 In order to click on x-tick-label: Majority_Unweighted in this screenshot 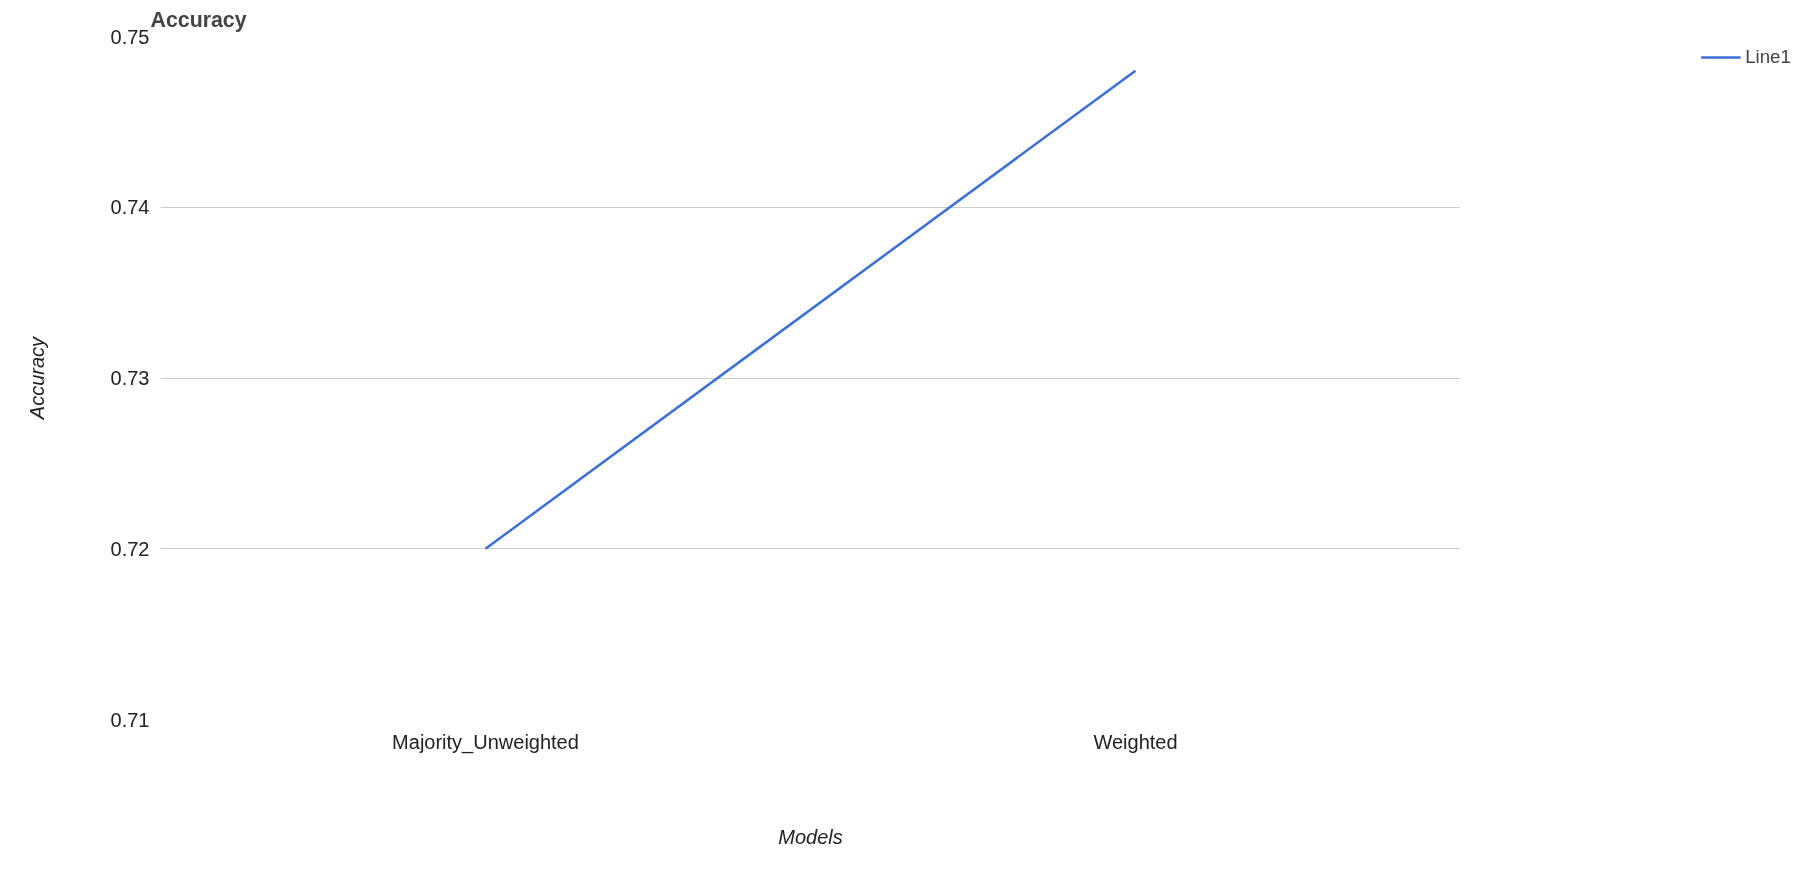, I will do `click(485, 742)`.